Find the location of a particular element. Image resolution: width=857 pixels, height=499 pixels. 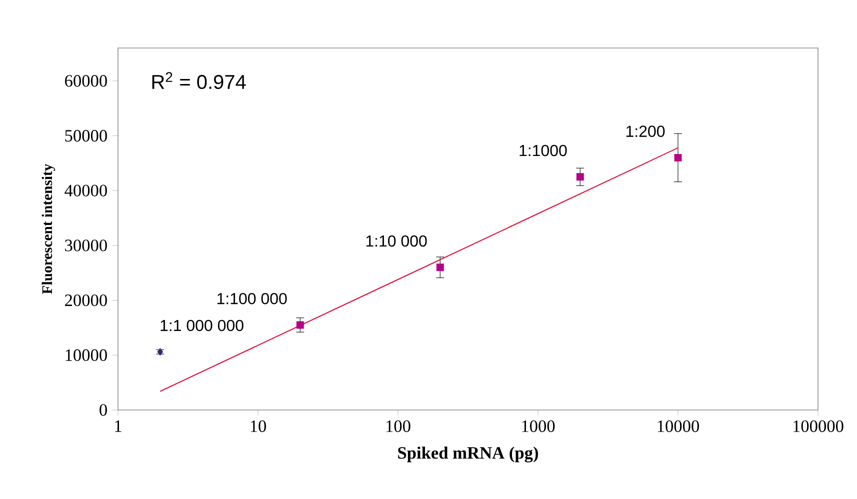

y-tick-label: 20000 is located at coordinates (86, 300).